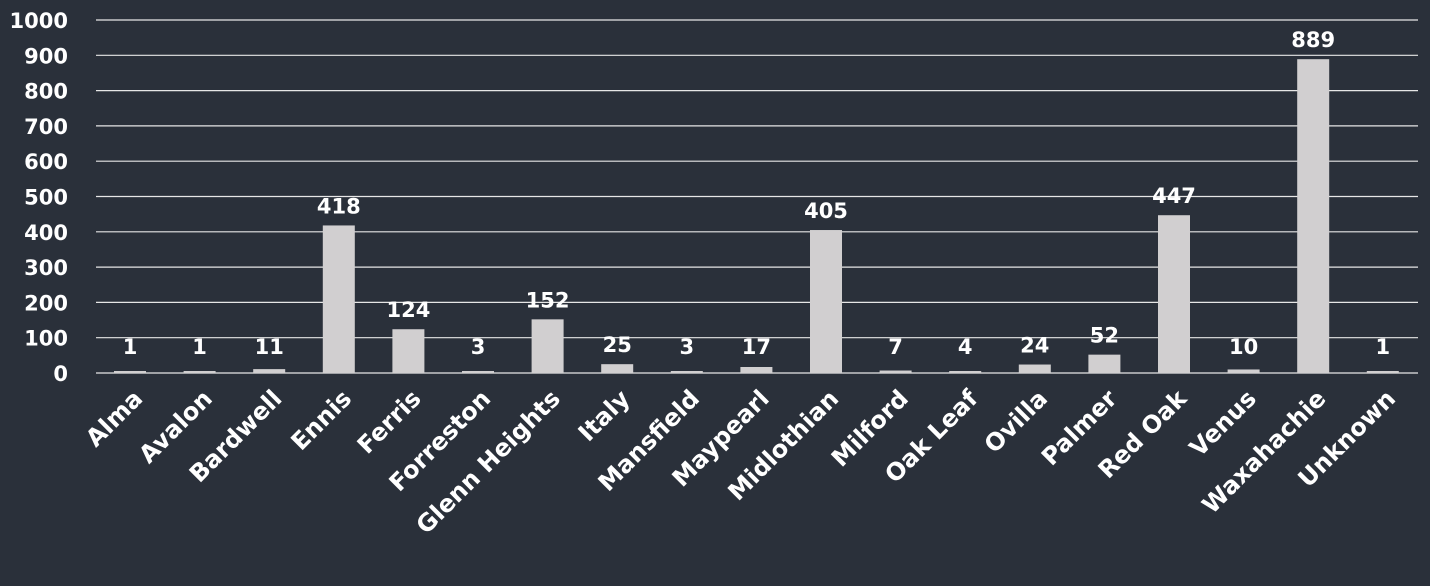 The width and height of the screenshot is (1430, 586). Describe the element at coordinates (269, 347) in the screenshot. I see `data-label: 11` at that location.